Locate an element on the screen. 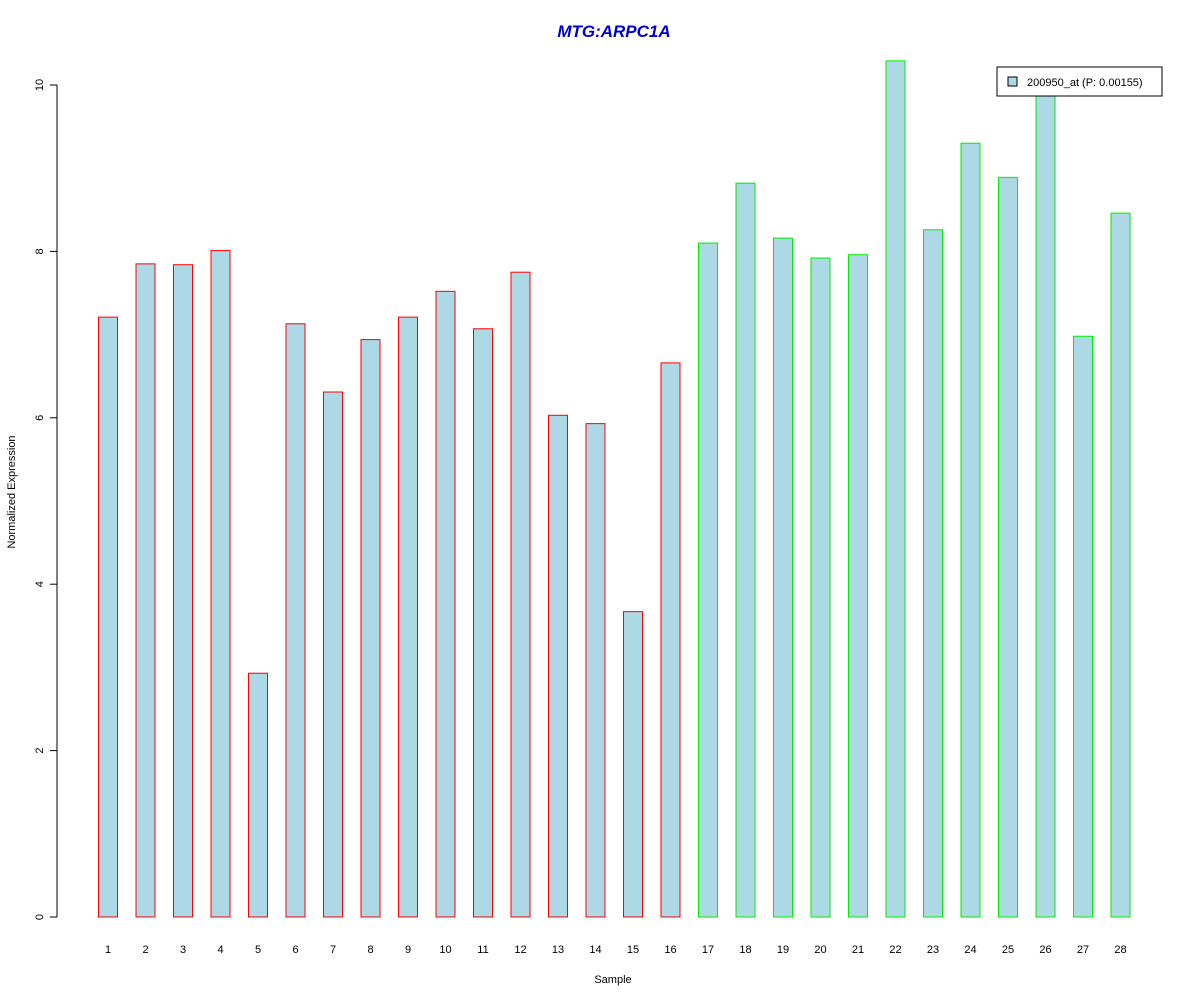 The width and height of the screenshot is (1200, 1000). x-tick-label: 18 is located at coordinates (745, 950).